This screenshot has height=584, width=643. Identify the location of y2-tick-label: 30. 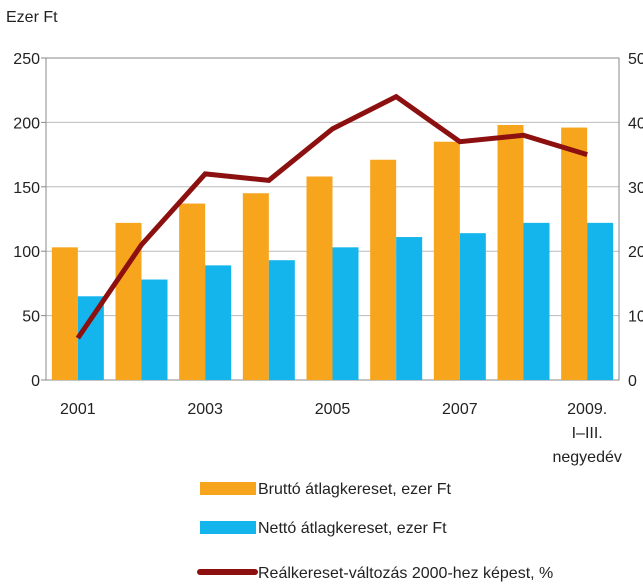
(635, 188).